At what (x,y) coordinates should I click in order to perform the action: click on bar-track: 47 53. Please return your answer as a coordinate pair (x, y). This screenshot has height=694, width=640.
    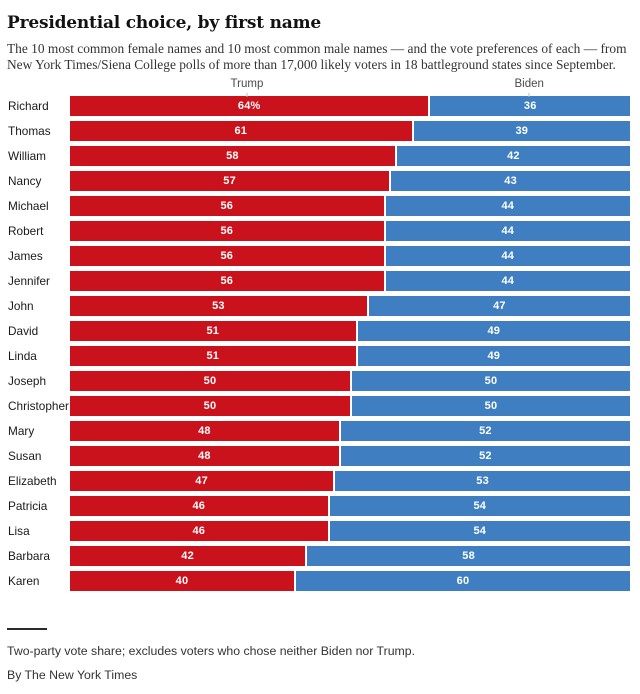
    Looking at the image, I should click on (350, 481).